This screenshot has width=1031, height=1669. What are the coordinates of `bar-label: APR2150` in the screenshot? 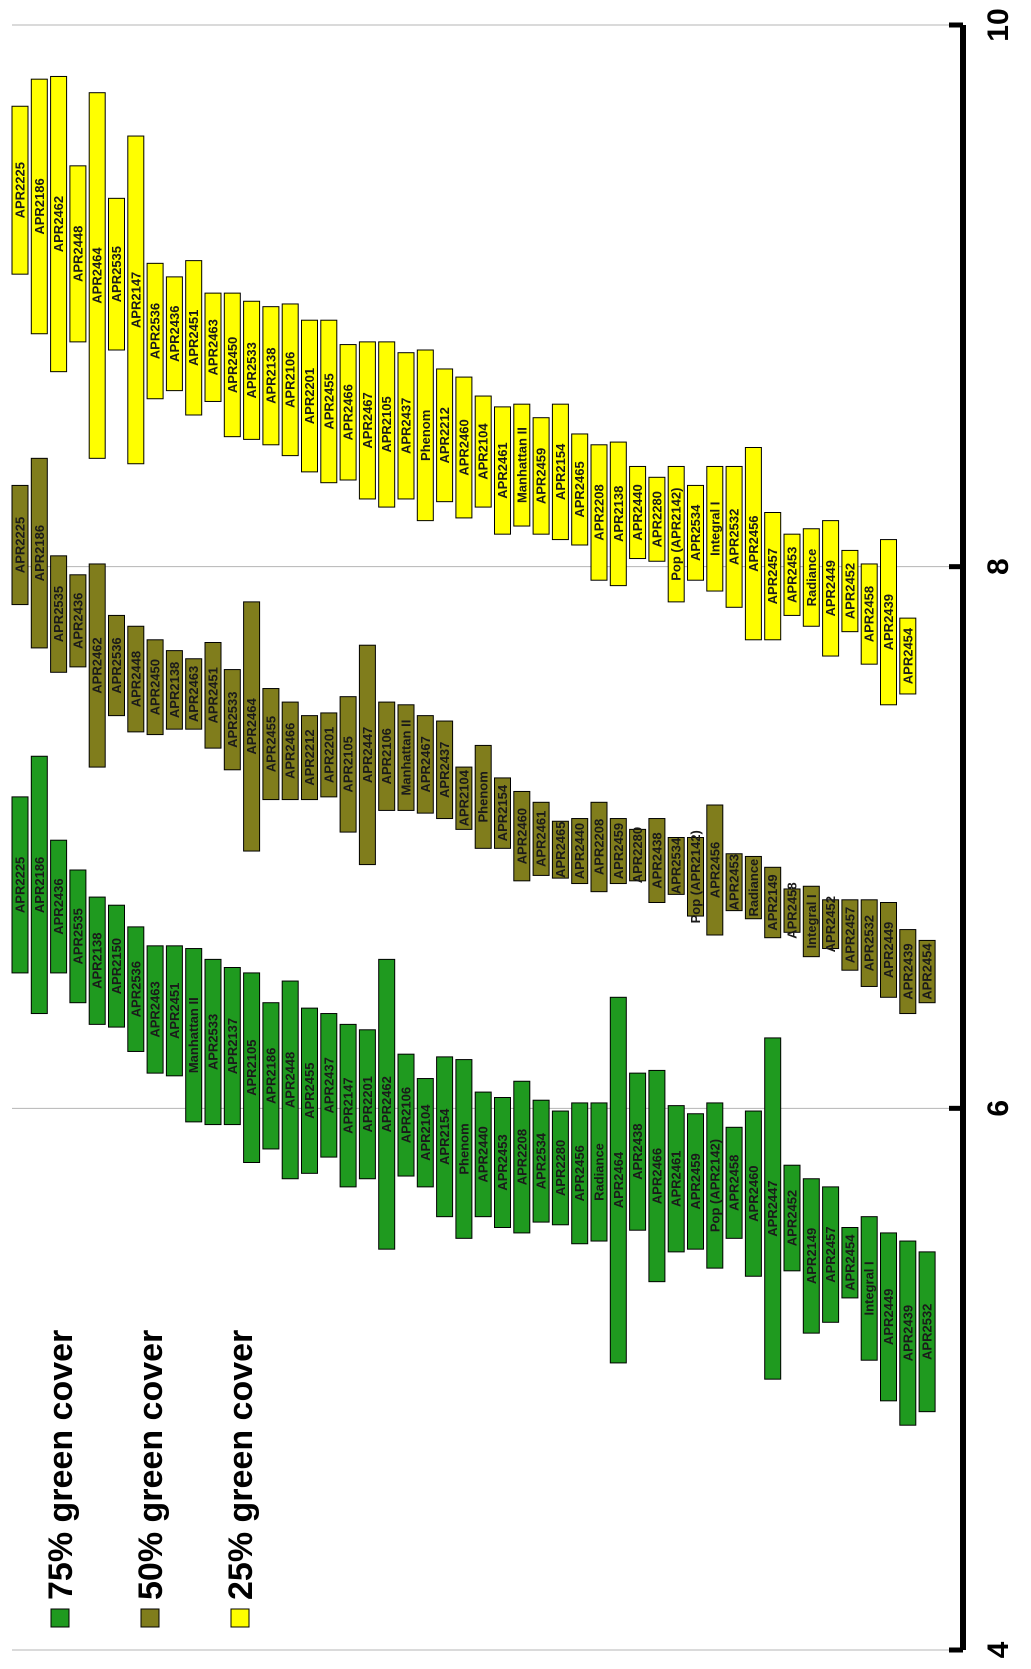 It's located at (116, 966).